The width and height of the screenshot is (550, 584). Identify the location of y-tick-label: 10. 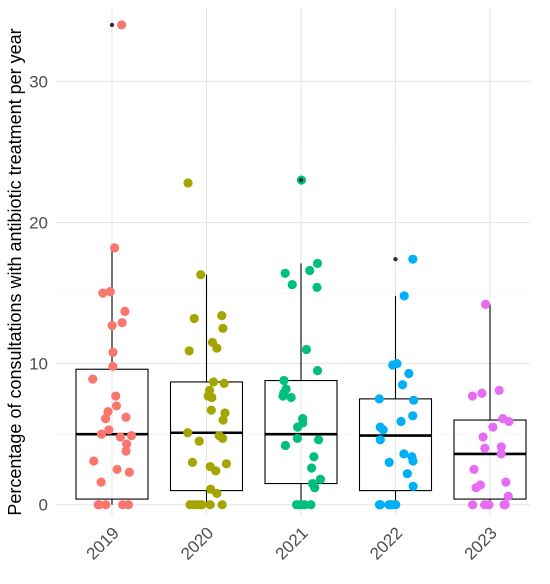
(38, 364).